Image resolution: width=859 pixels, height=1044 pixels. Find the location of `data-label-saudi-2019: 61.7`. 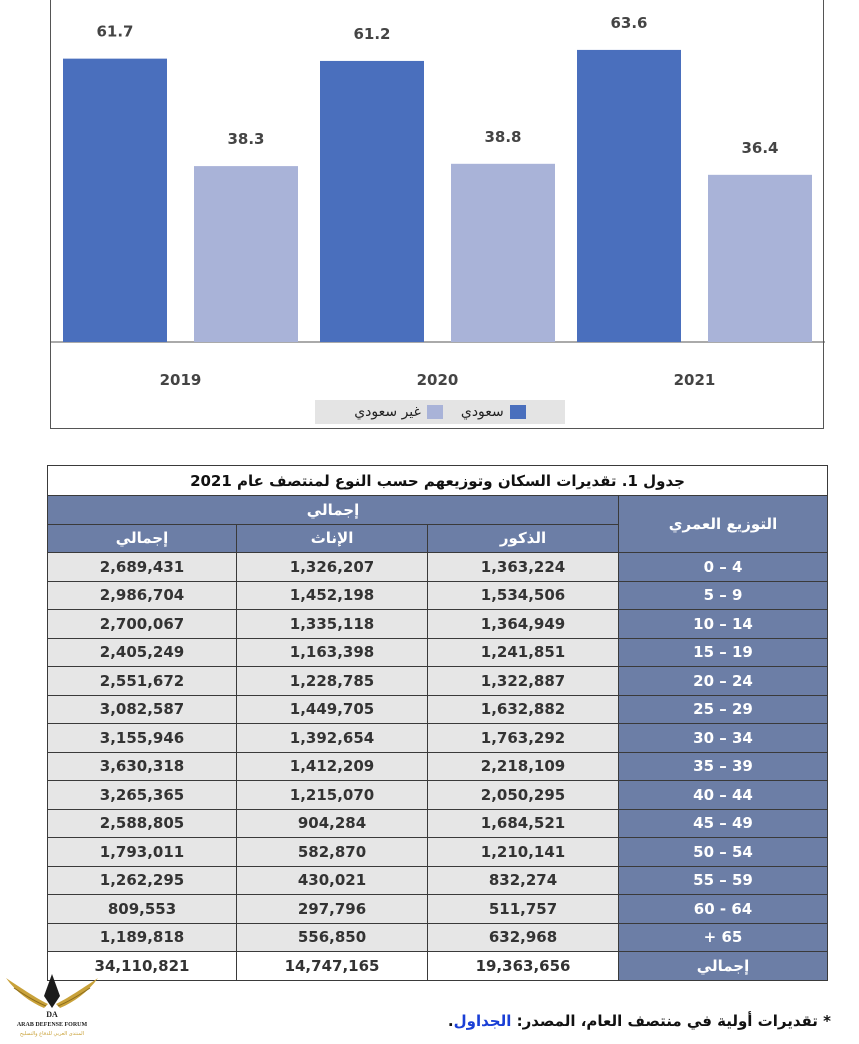

data-label-saudi-2019: 61.7 is located at coordinates (114, 32).